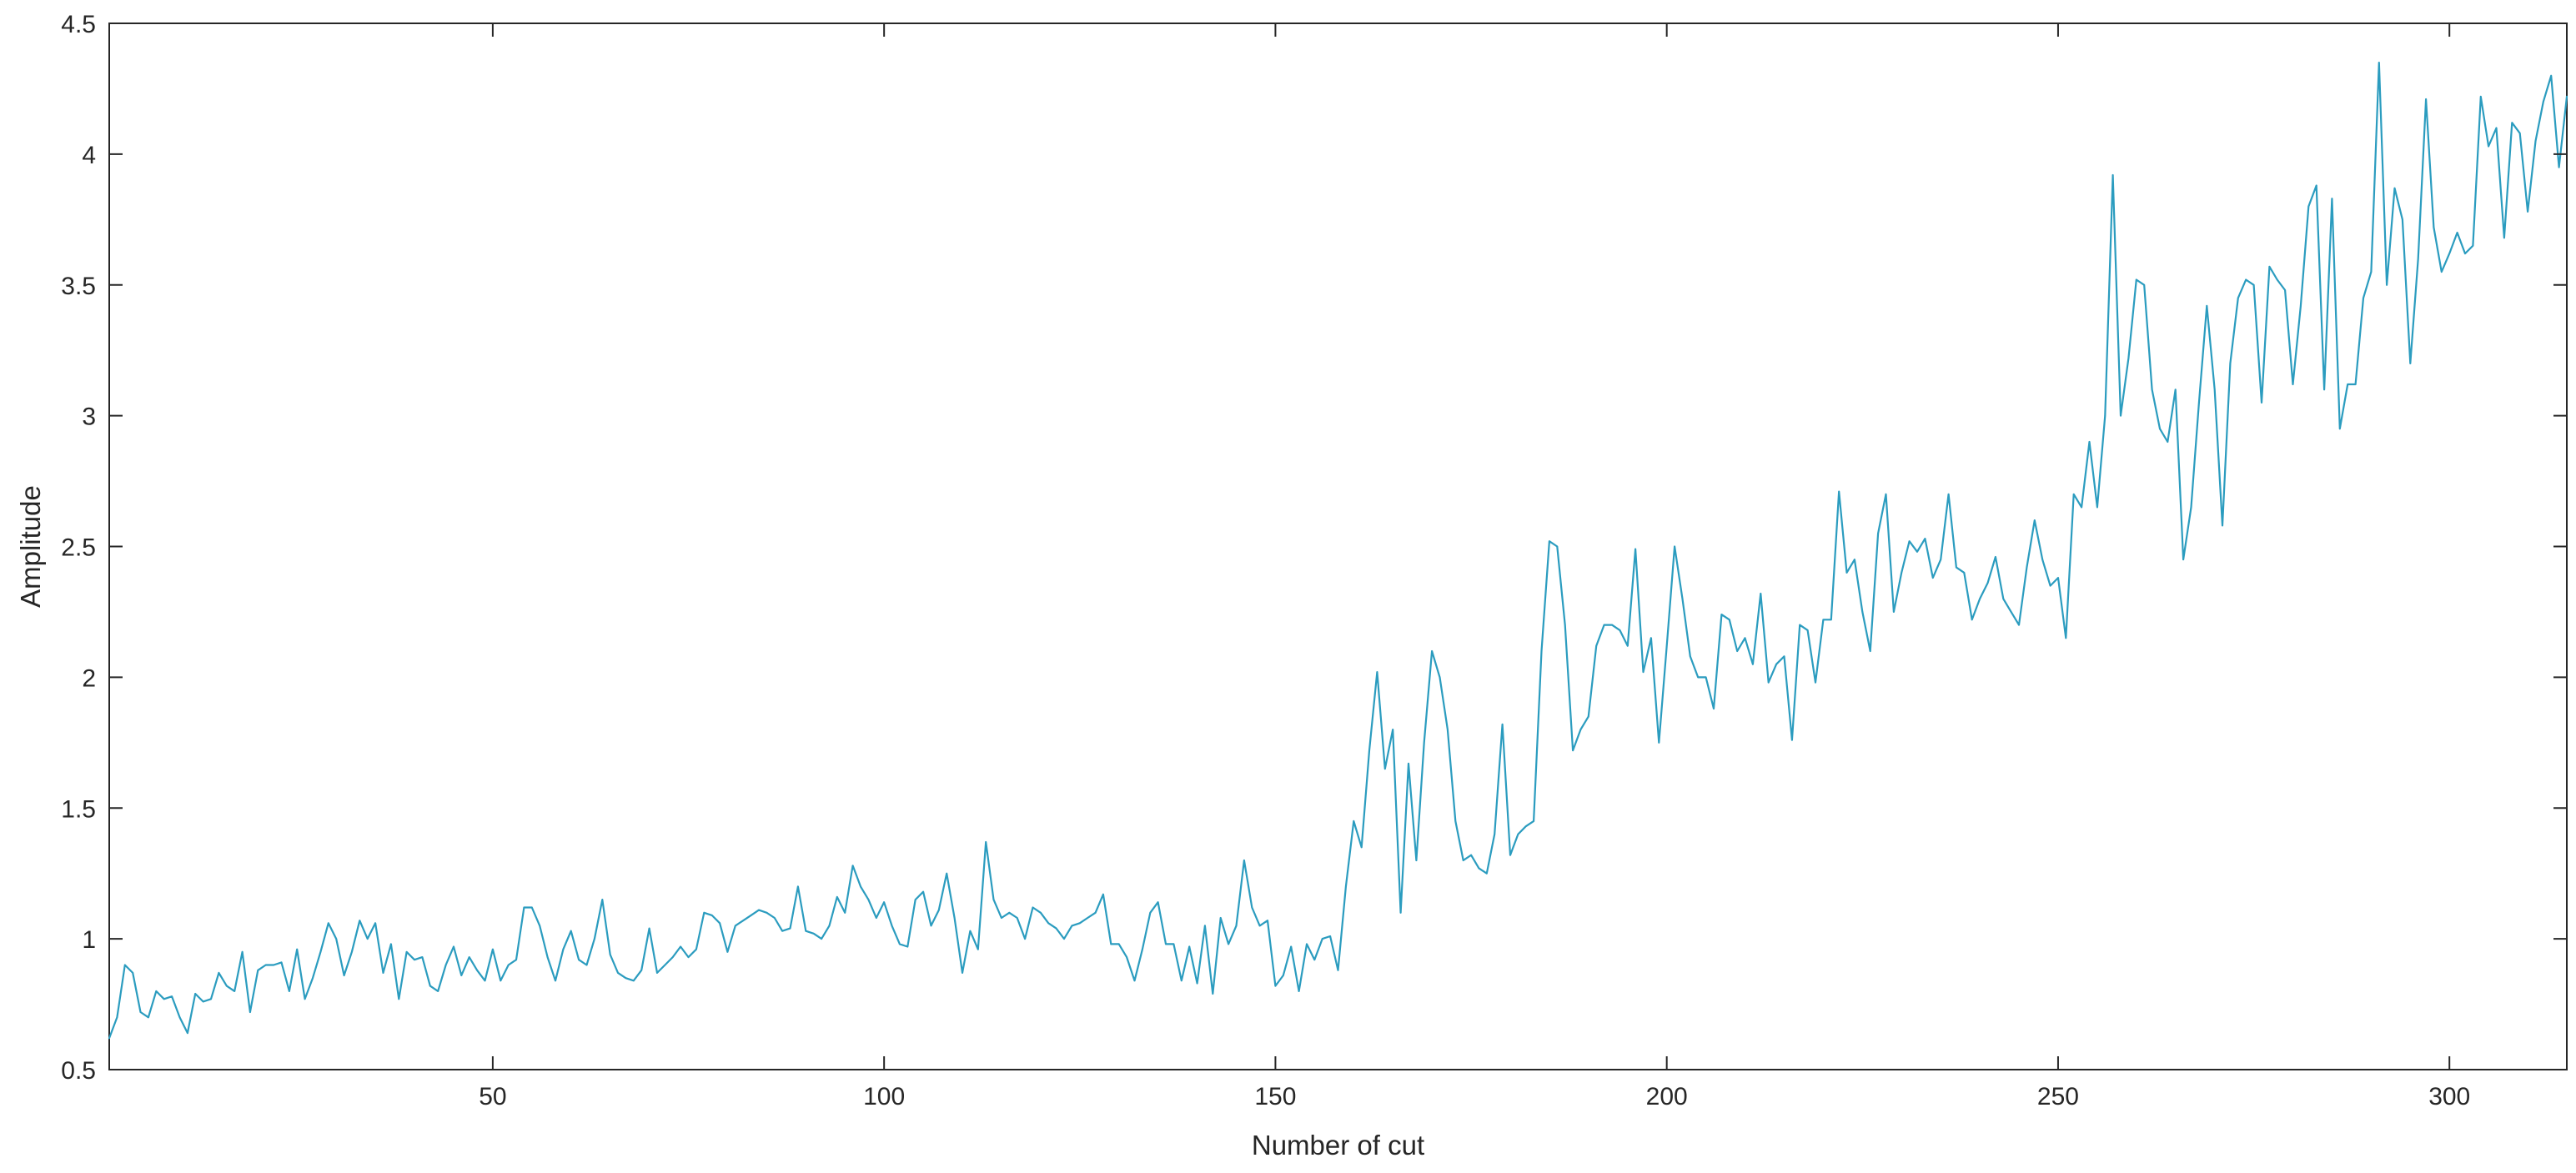  Describe the element at coordinates (78, 25) in the screenshot. I see `y-tick-label: 4.5` at that location.